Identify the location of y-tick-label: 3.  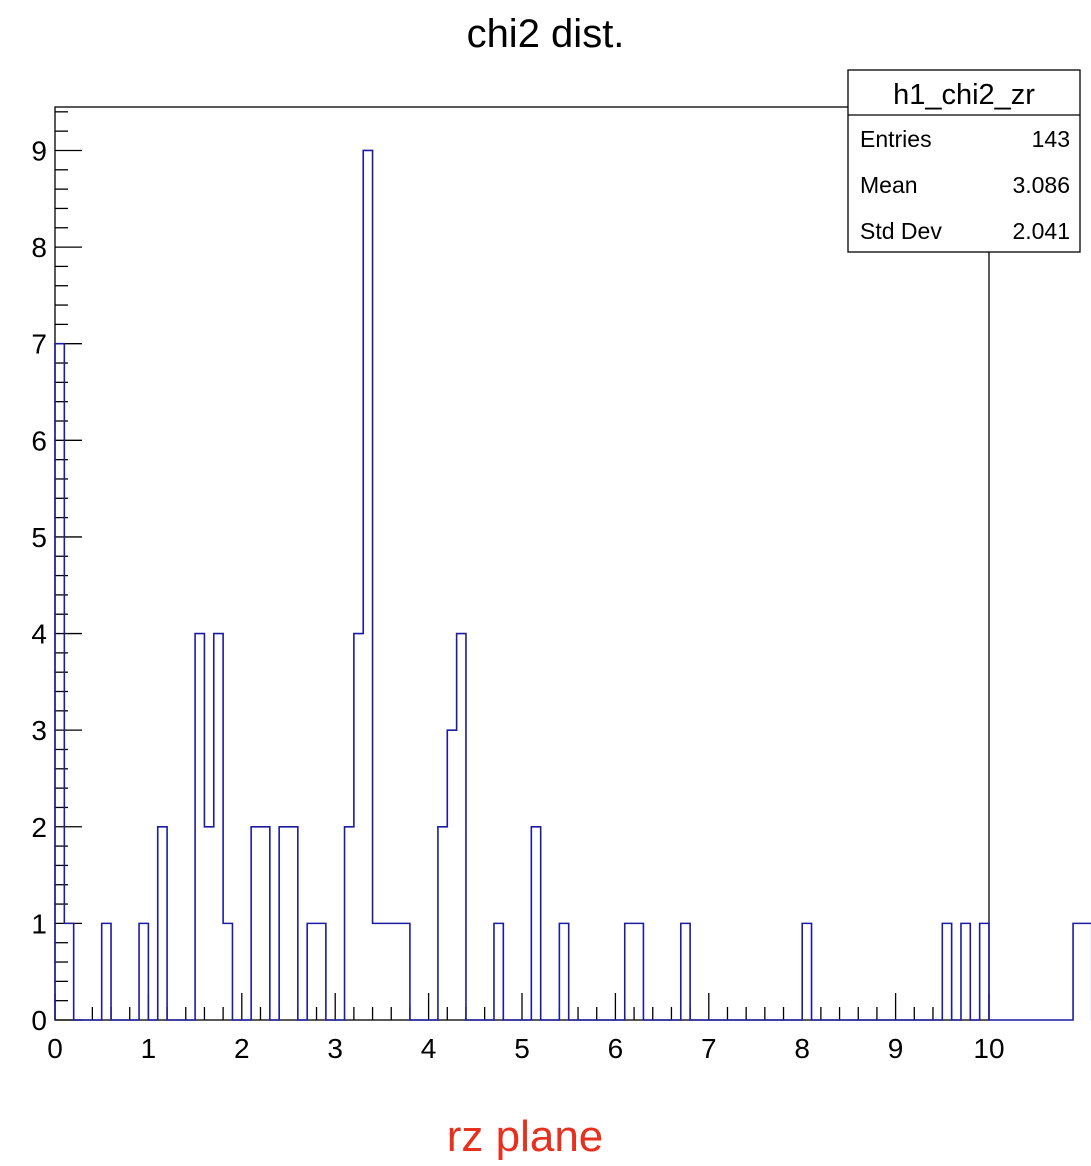
(39, 730).